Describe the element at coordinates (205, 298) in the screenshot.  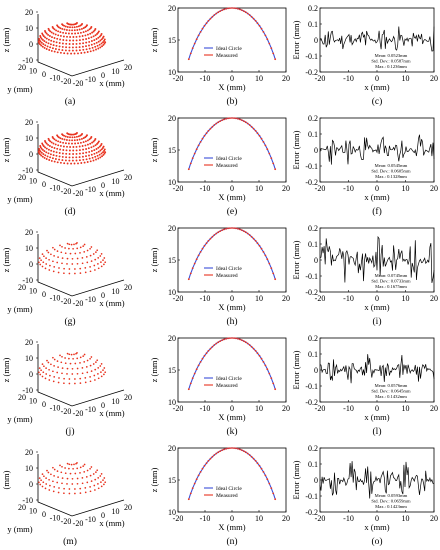
I see `x-tick-label: -10` at that location.